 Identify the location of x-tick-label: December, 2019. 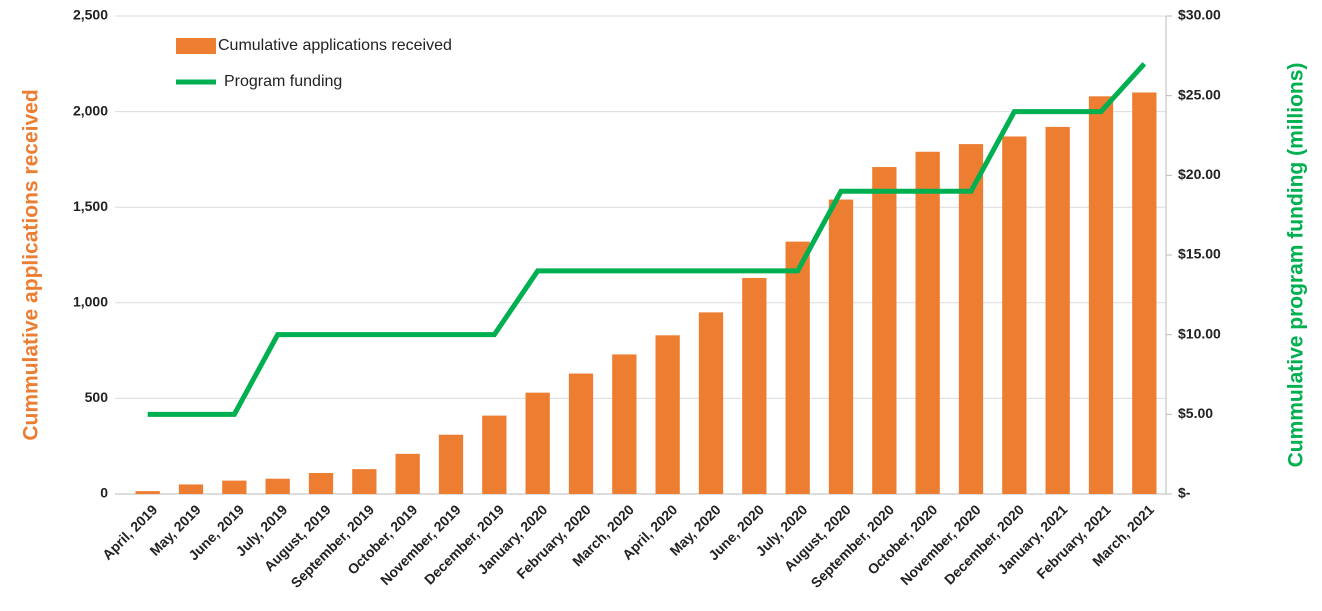
(464, 544).